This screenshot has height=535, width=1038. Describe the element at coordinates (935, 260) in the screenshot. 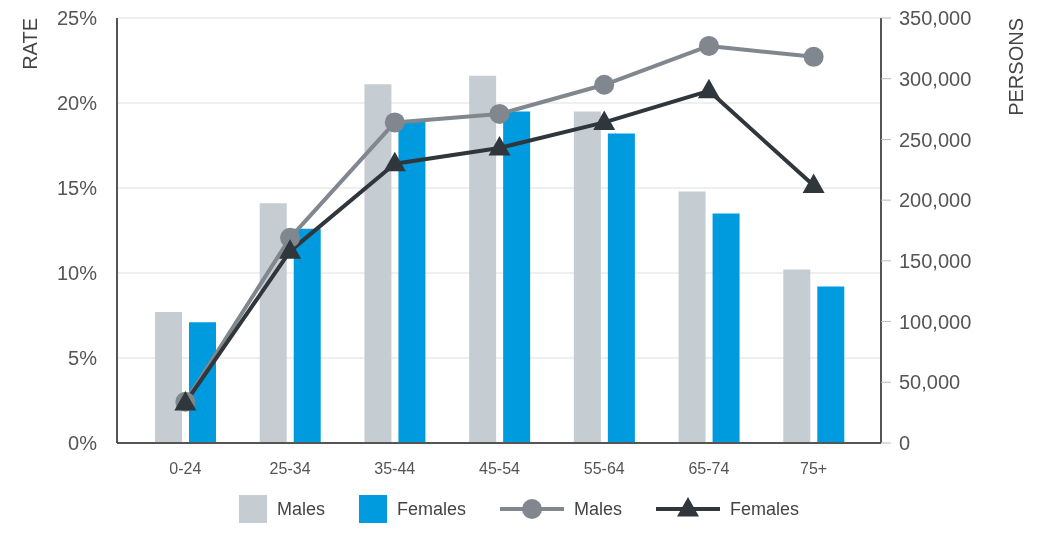

I see `y2-tick-label: 150,000` at that location.